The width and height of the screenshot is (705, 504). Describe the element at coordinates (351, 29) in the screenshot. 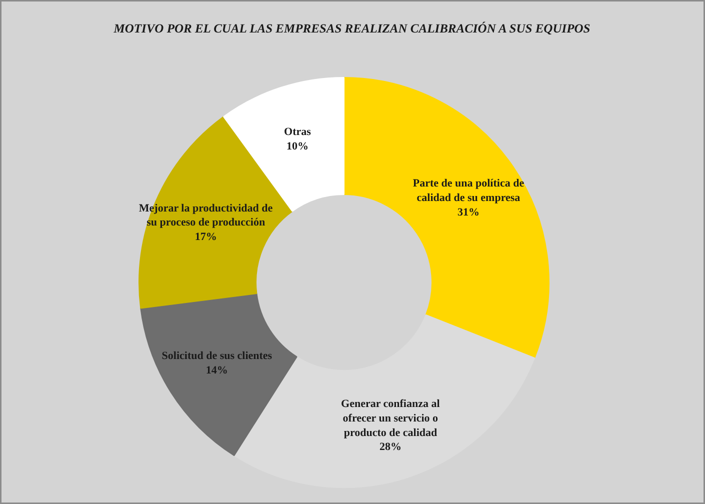

I see `chart-title: MOTIVO POR EL CUAL LAS EMPRESAS REALIZAN CALIBRACIÓN A SUS EQUIPOS` at that location.